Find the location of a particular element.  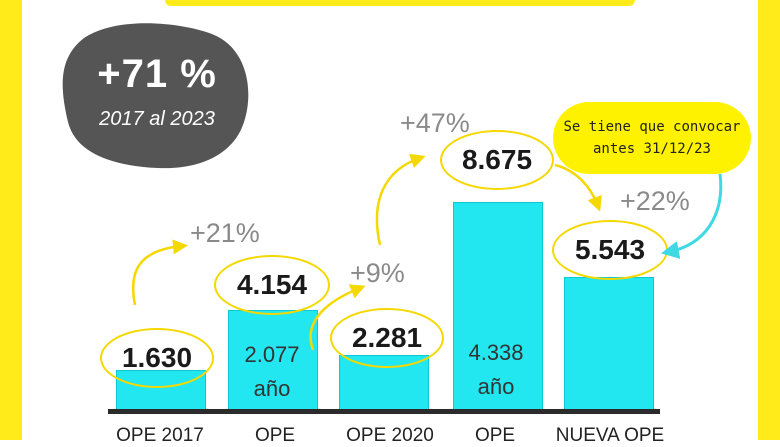

value-label-ope-2: 4.154 is located at coordinates (272, 285).